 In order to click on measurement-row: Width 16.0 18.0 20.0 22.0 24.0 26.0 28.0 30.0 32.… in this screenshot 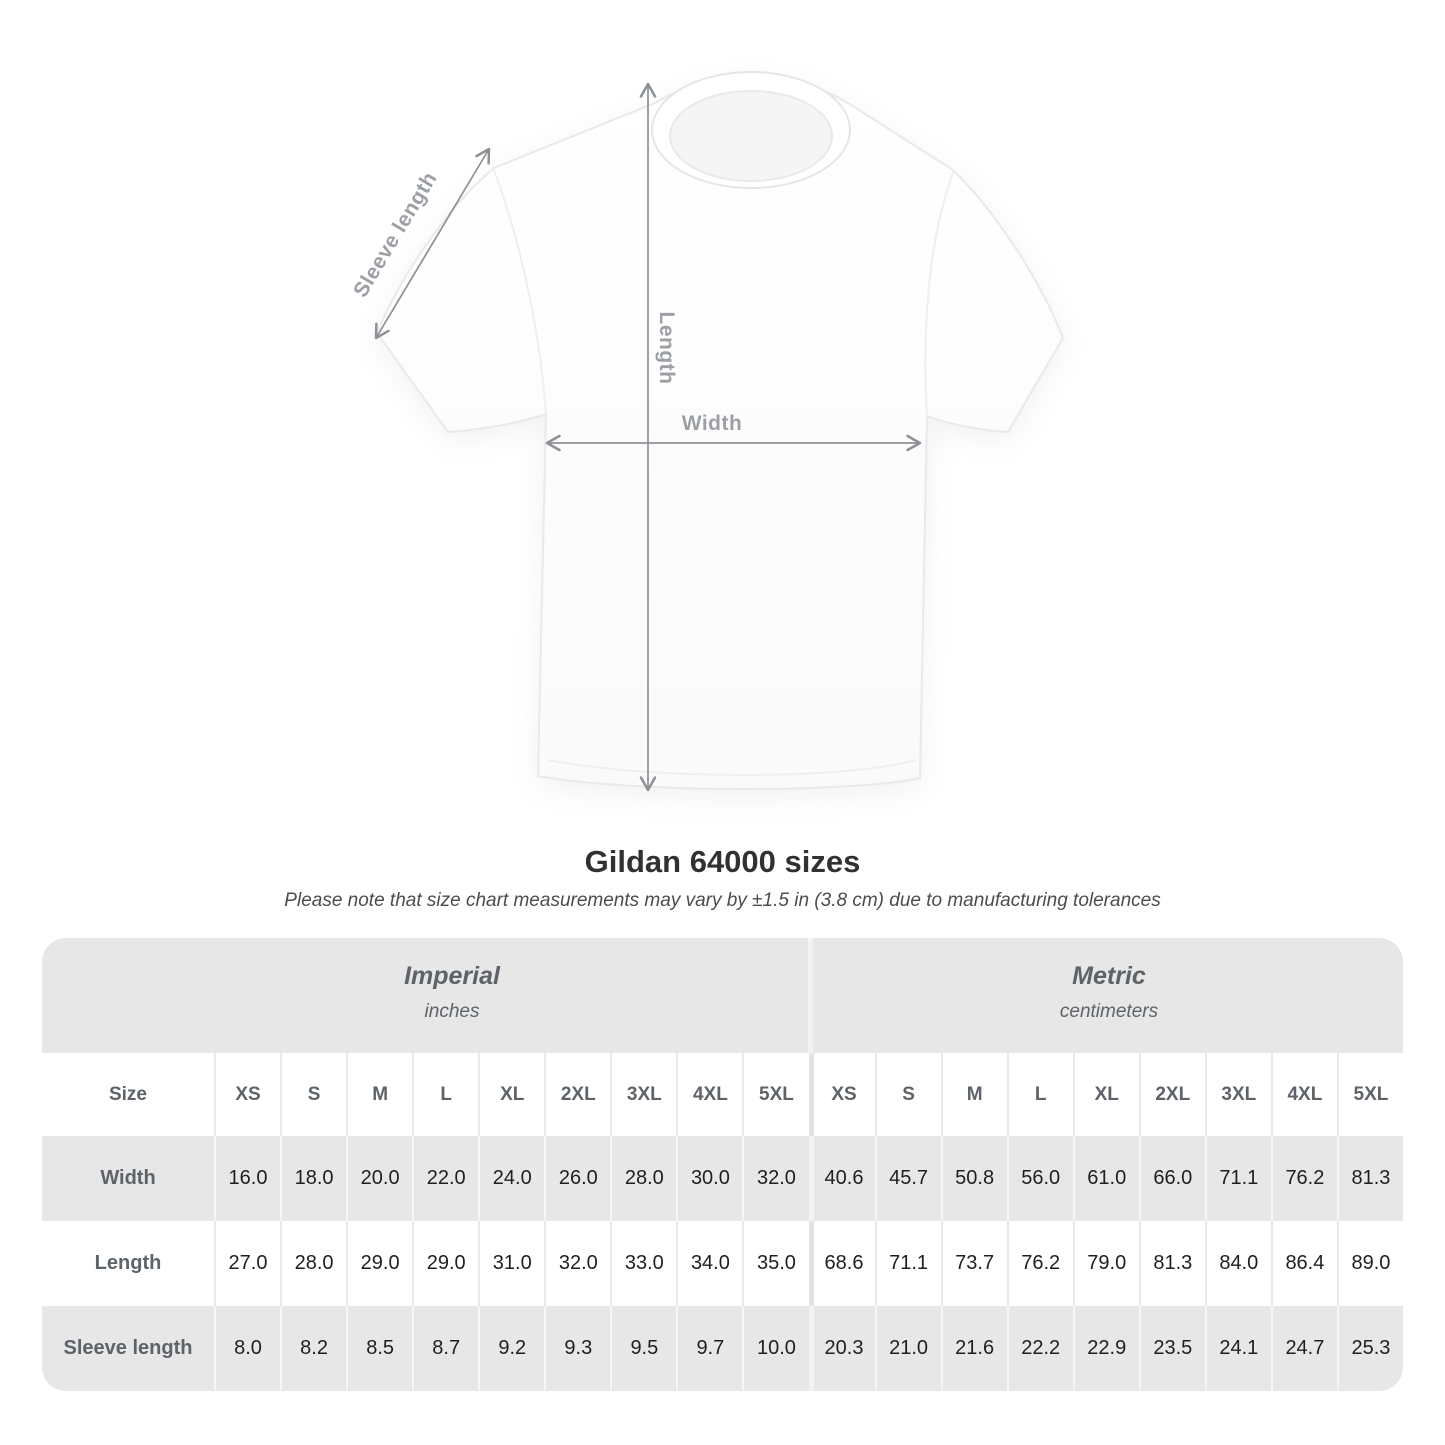, I will do `click(722, 1178)`.